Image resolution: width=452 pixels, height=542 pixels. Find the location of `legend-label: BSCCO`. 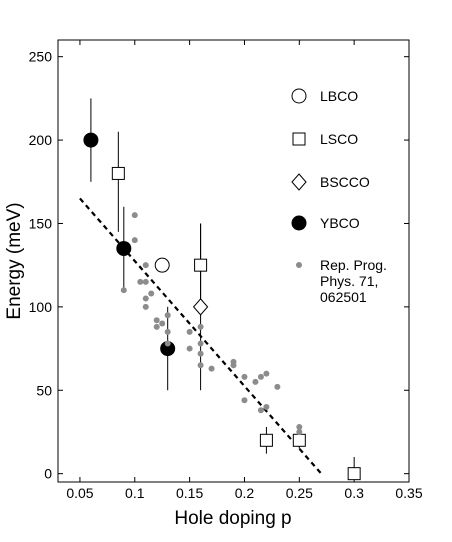

legend-label: BSCCO is located at coordinates (345, 182).